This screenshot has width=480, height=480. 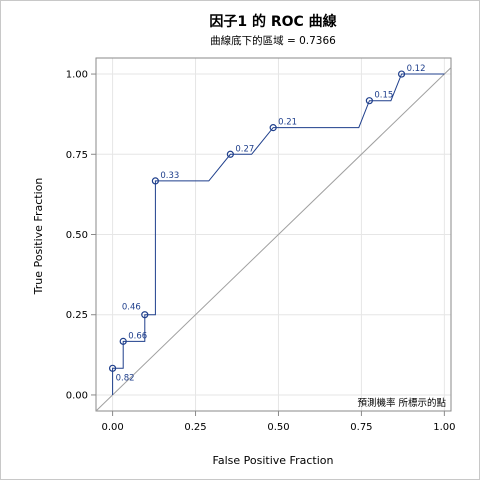 I want to click on x-tick-label: 0.50, so click(x=278, y=427).